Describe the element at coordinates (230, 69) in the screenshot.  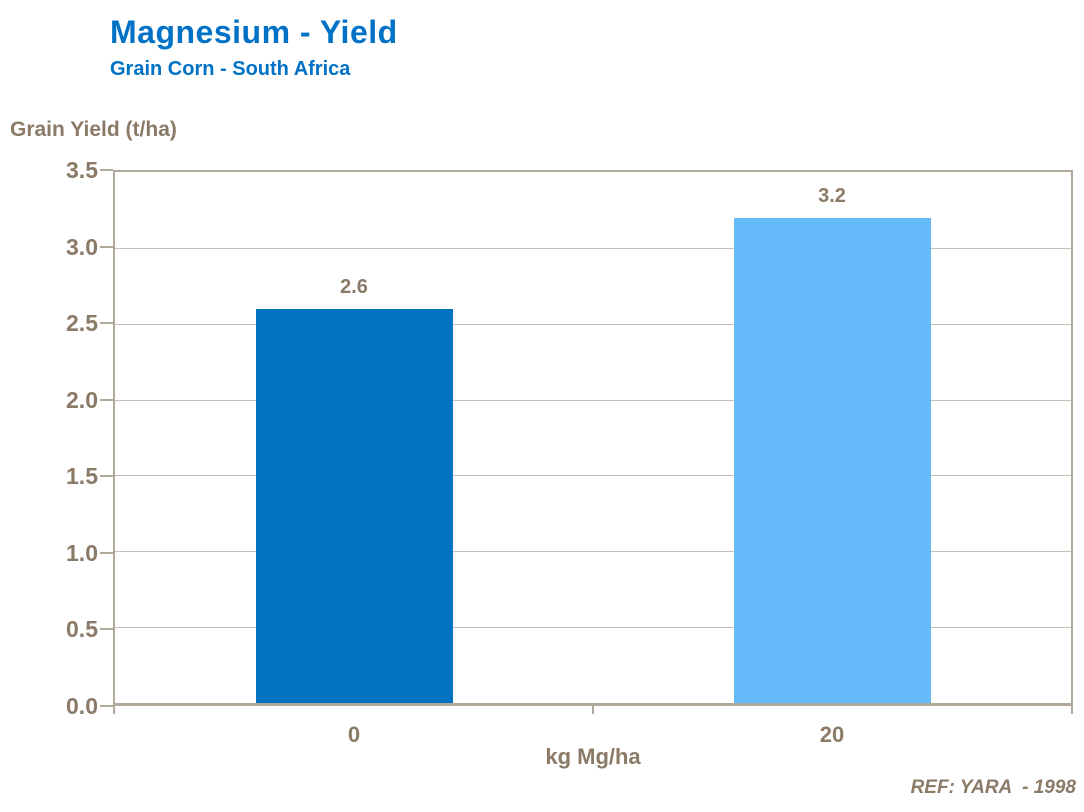
I see `chart-subtitle: Grain Corn - South Africa` at that location.